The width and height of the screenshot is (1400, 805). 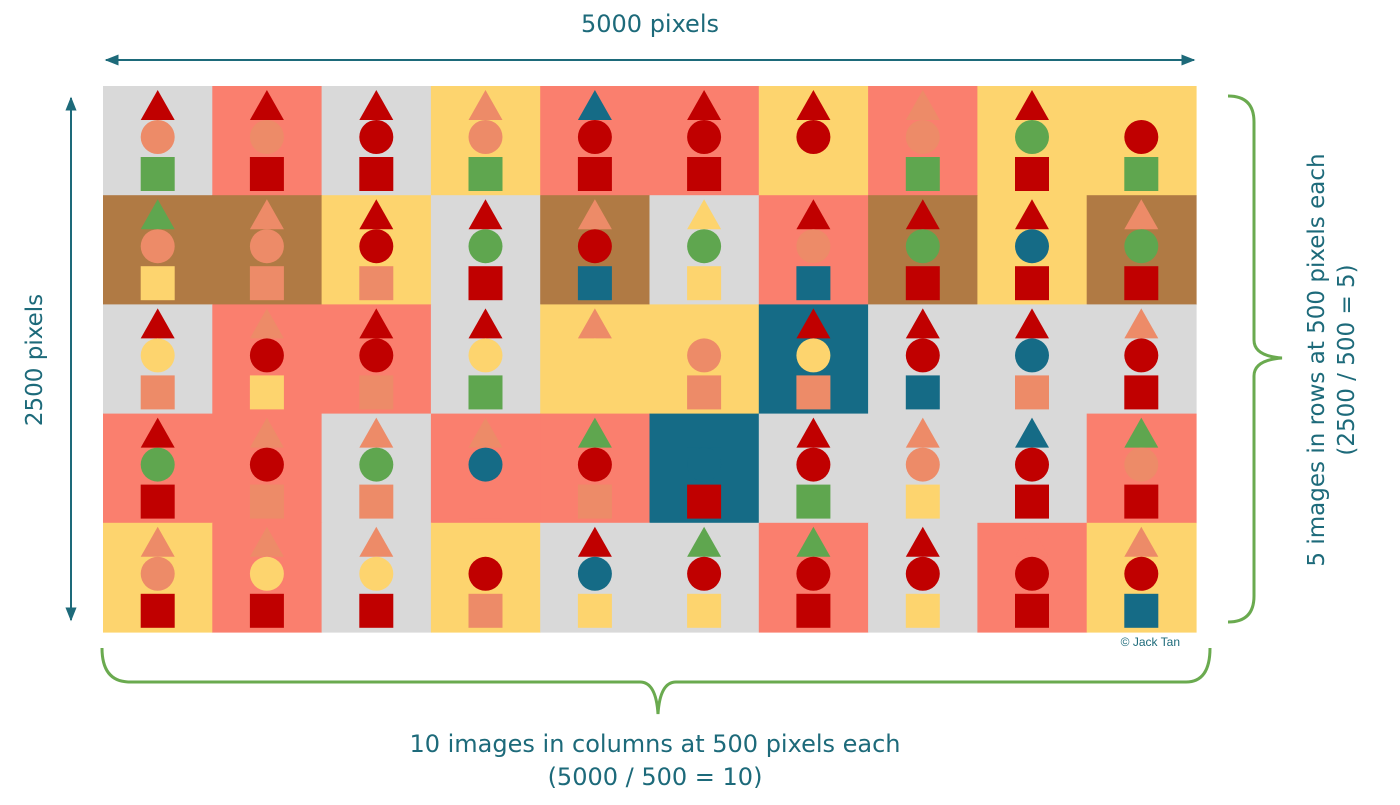 What do you see at coordinates (1347, 359) in the screenshot?
I see `rows-label-line2: (2500 / 500 = 5)` at bounding box center [1347, 359].